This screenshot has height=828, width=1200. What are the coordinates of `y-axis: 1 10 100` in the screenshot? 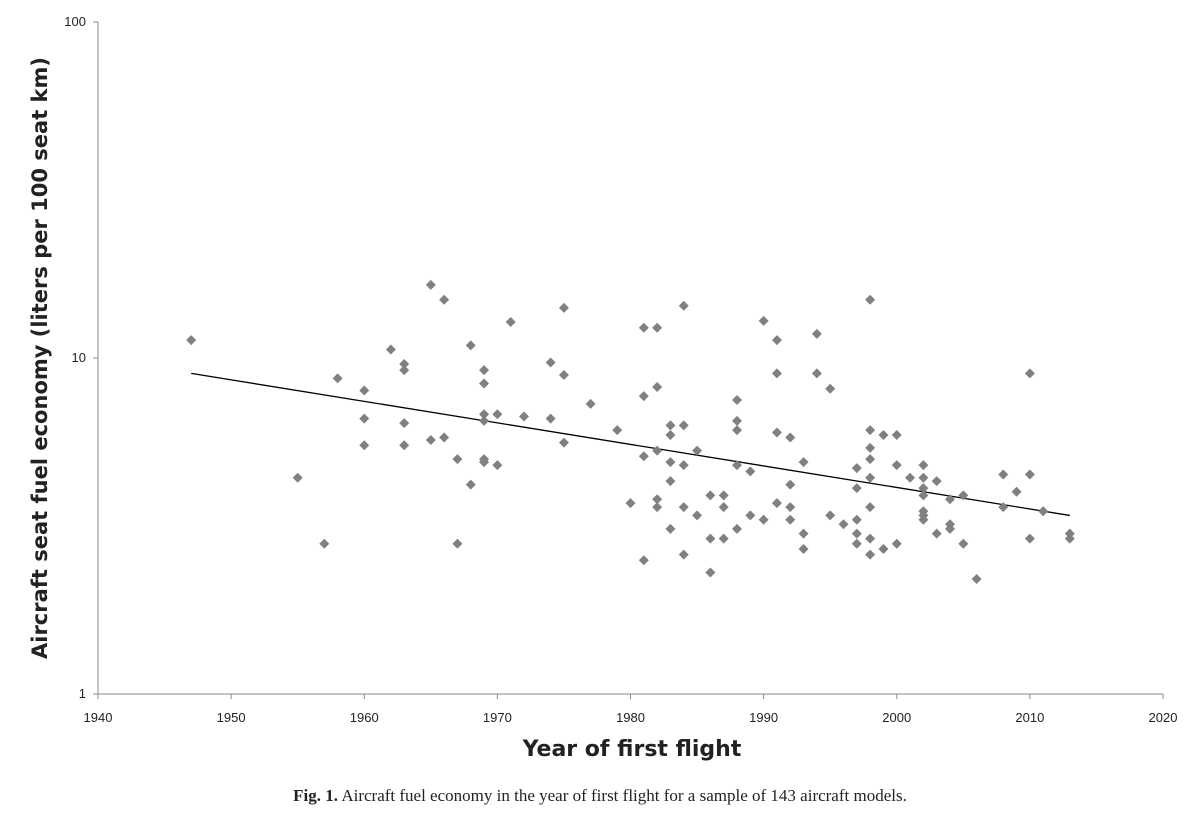 It's located at (81, 357).